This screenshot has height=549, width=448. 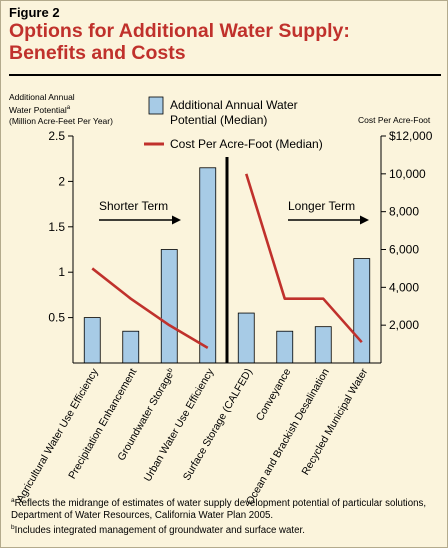 What do you see at coordinates (156, 105) in the screenshot?
I see `legend-bar-swatch` at bounding box center [156, 105].